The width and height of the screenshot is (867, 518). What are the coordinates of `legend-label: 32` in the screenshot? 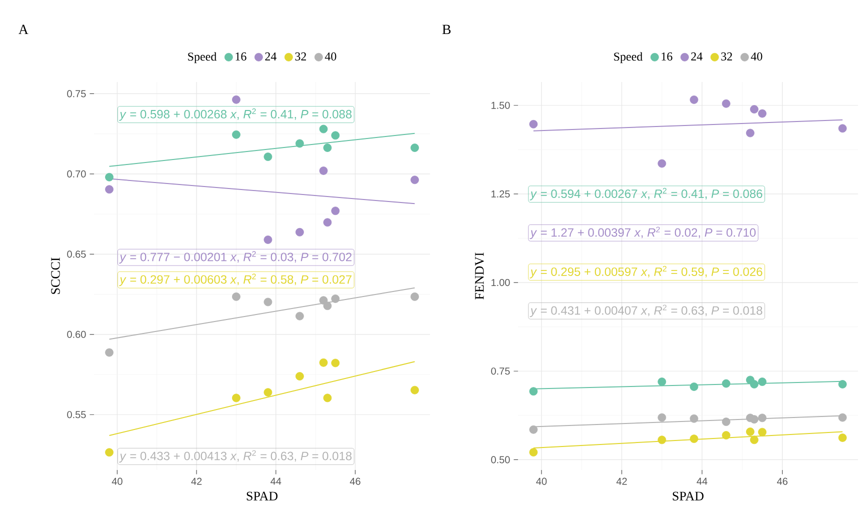 It's located at (300, 56).